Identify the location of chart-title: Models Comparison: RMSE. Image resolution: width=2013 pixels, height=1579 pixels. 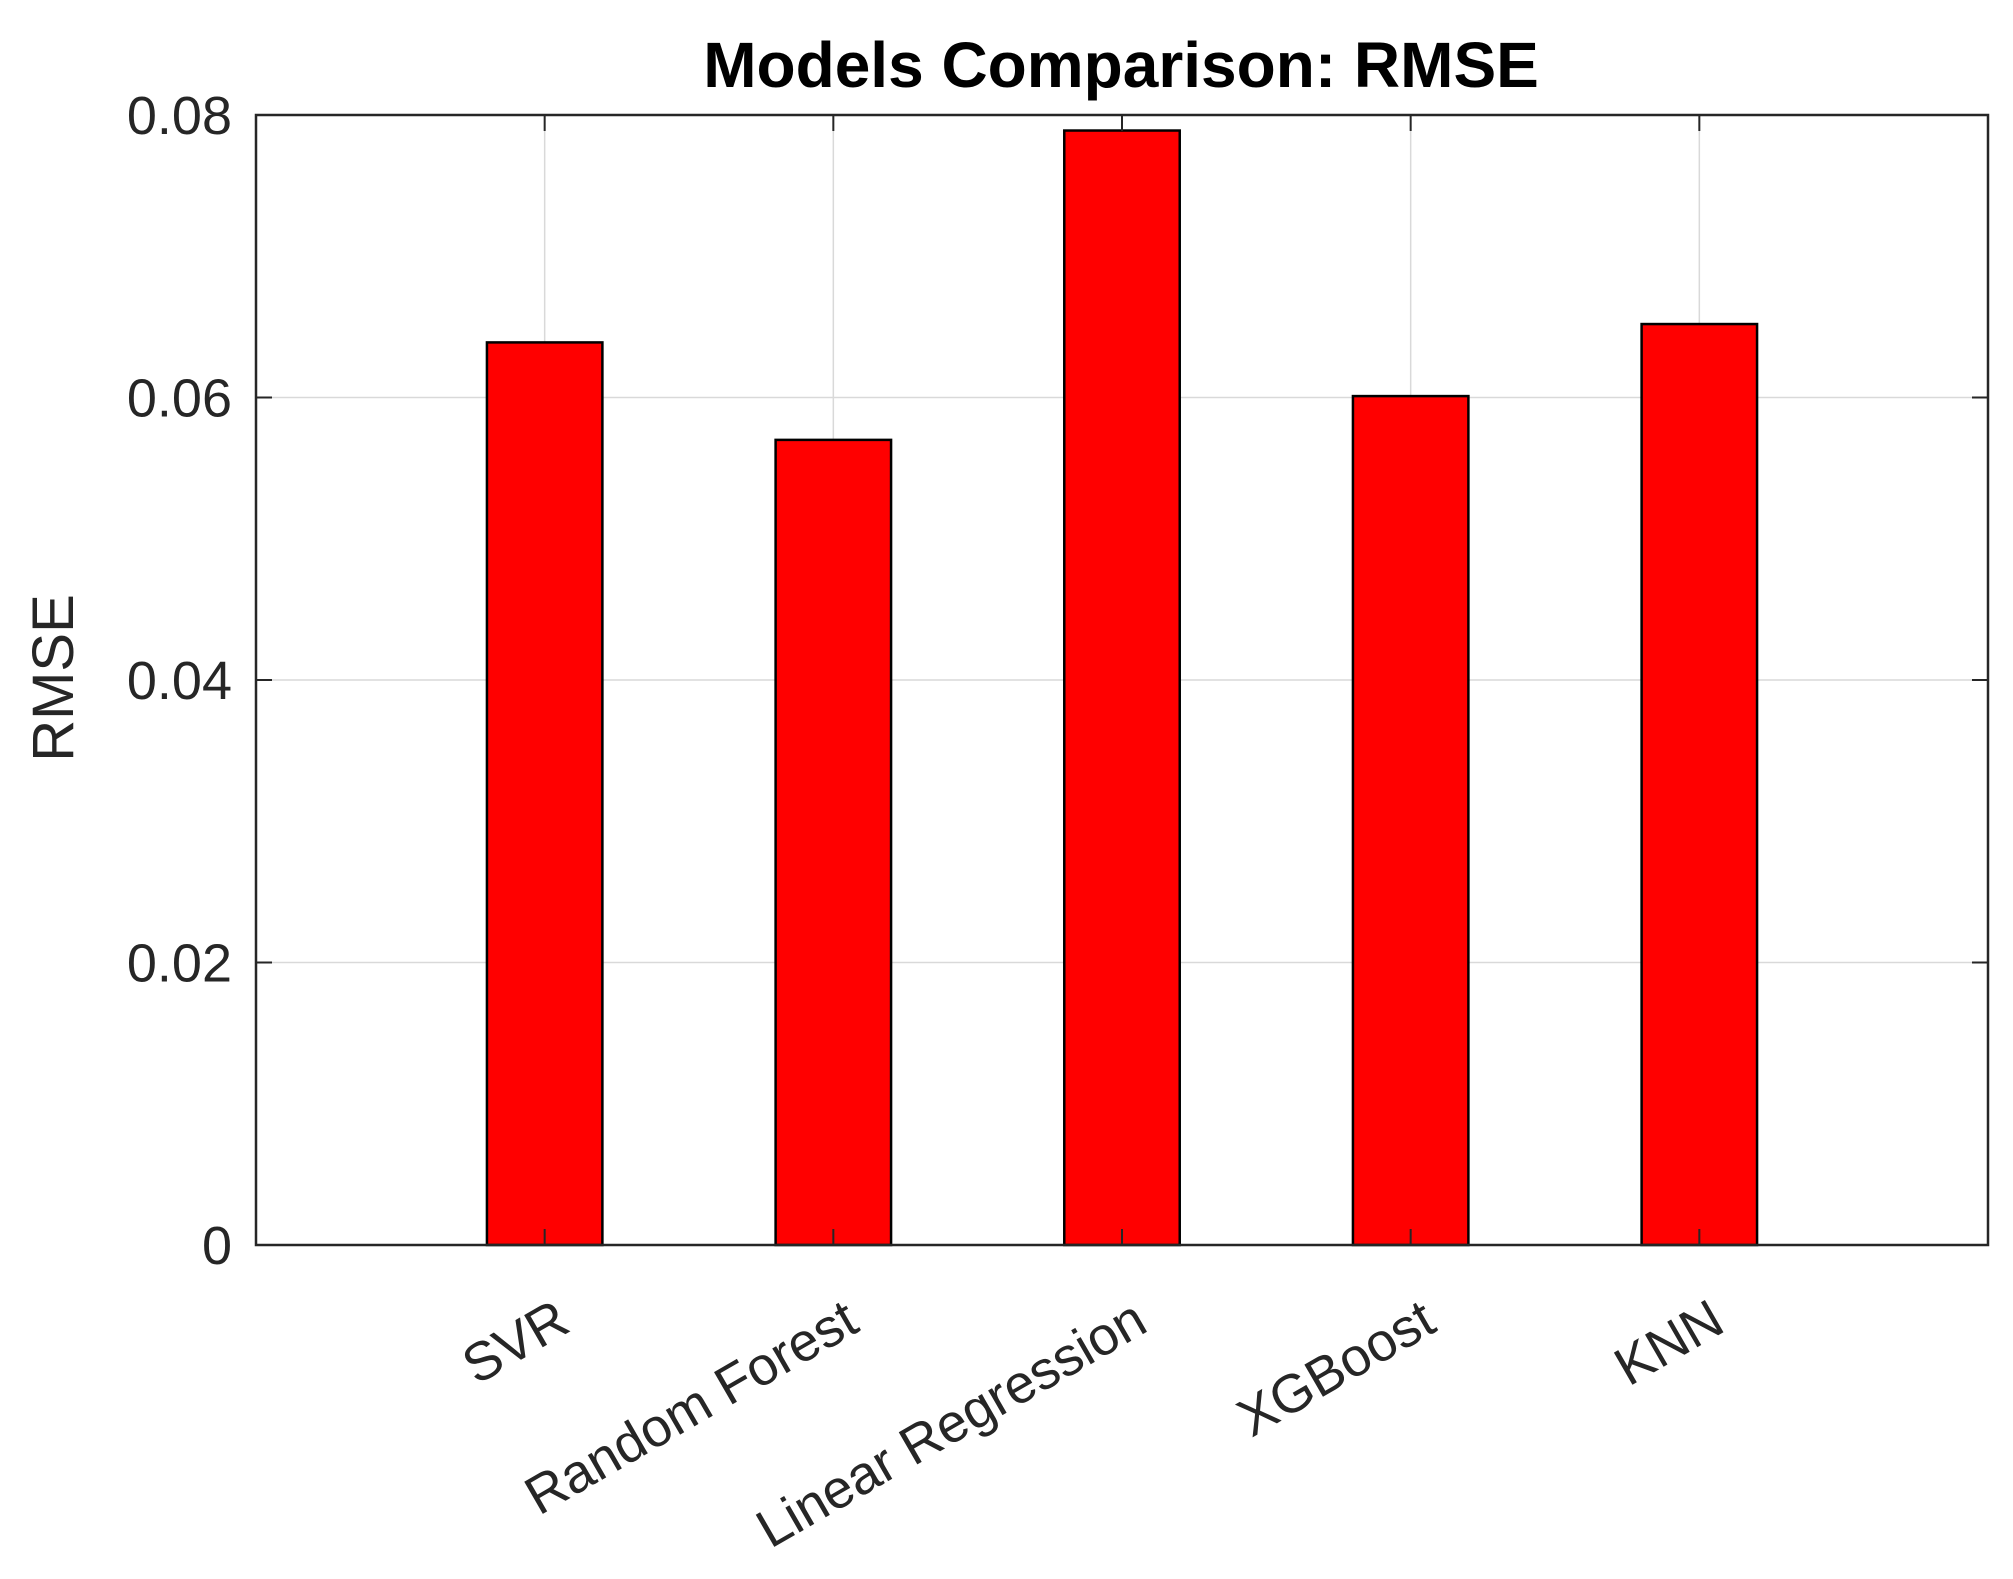
(1121, 65).